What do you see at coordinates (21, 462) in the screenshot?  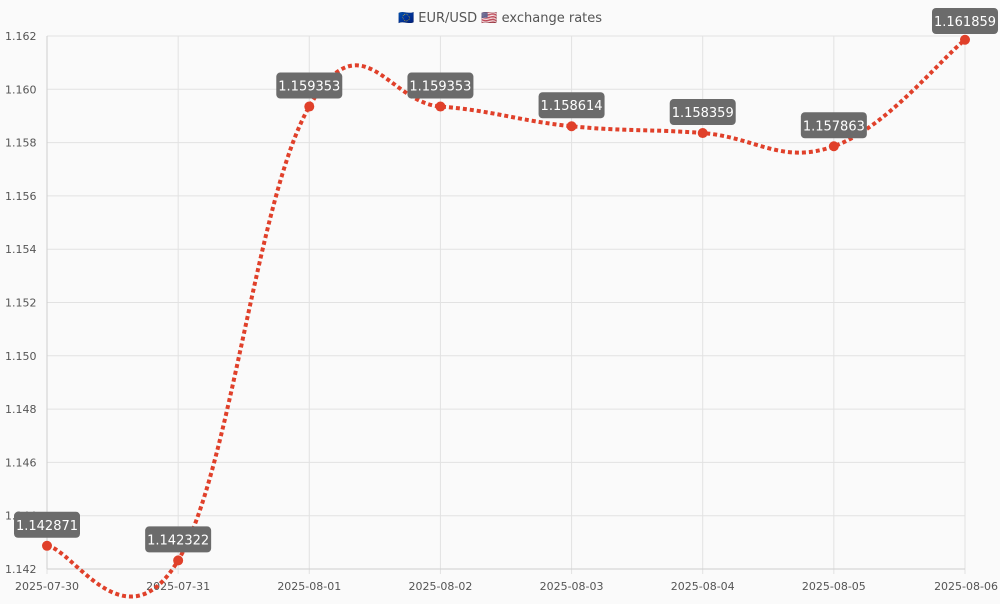 I see `y-tick-label: 1.146` at bounding box center [21, 462].